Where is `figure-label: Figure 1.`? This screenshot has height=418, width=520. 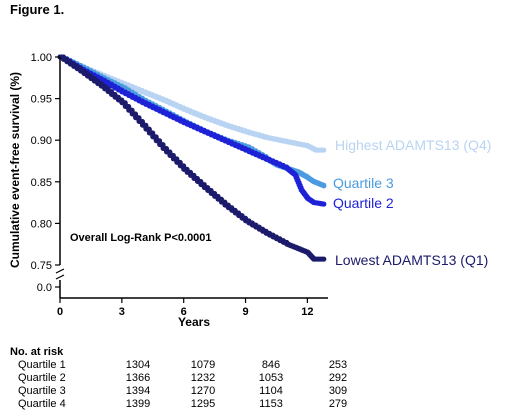 figure-label: Figure 1. is located at coordinates (37, 9).